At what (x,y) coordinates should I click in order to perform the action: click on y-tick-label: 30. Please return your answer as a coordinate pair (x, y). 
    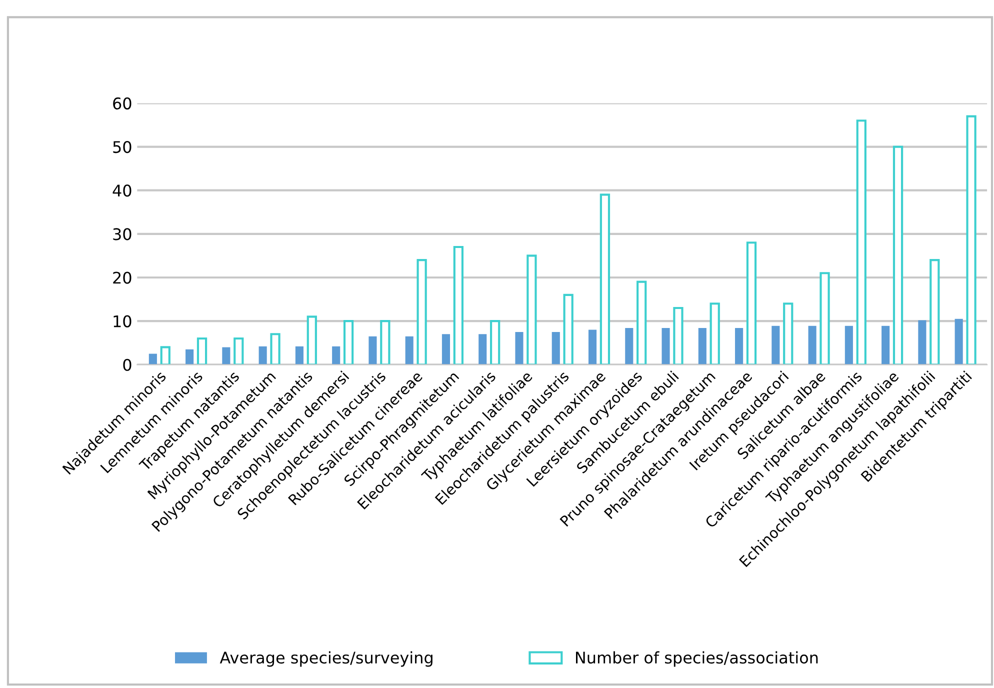
    Looking at the image, I should click on (122, 234).